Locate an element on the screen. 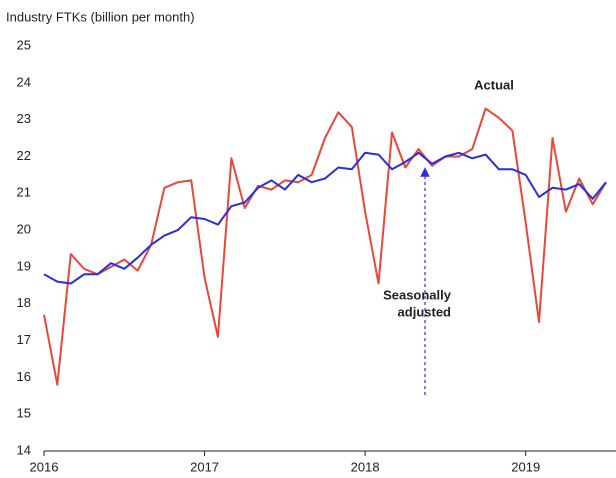  x-tick-label: 2016 is located at coordinates (44, 466).